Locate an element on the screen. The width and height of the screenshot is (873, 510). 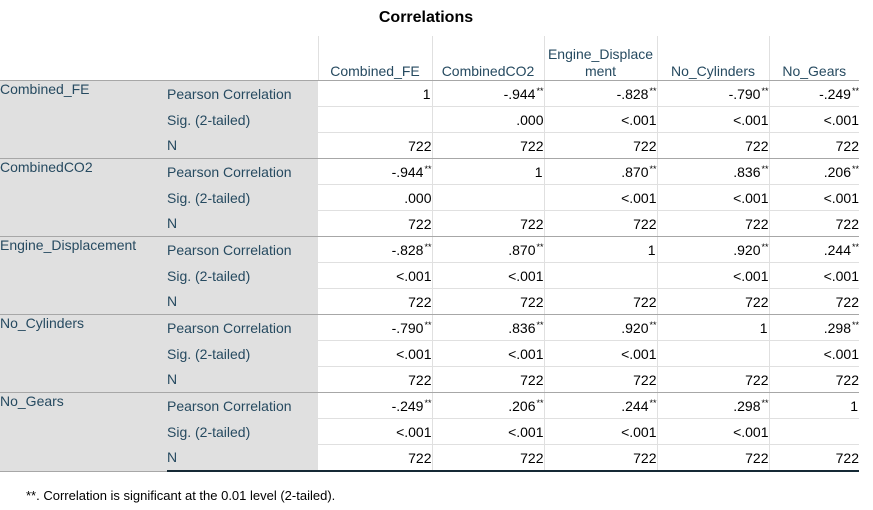
column-header: No_Cylinders is located at coordinates (712, 58).